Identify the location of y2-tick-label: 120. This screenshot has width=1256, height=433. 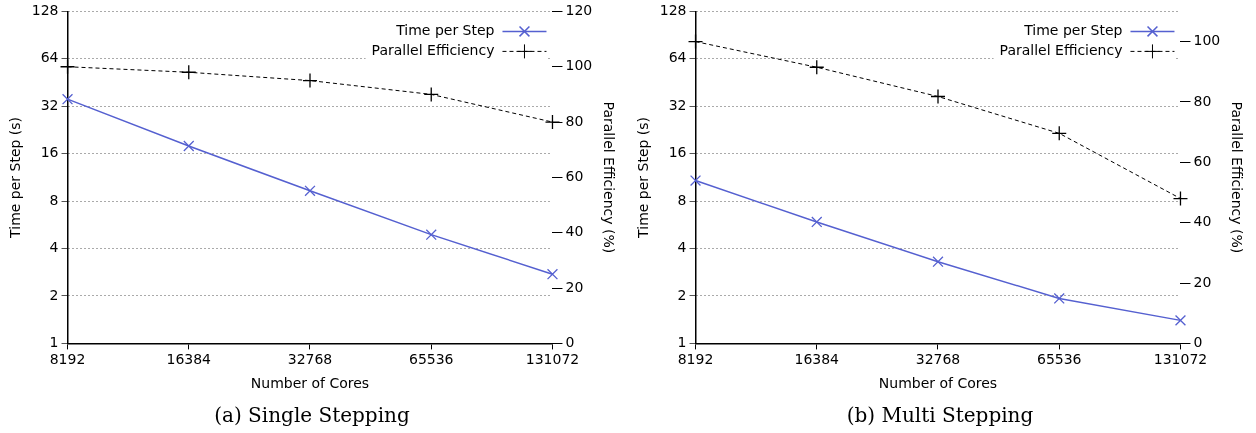
(579, 10).